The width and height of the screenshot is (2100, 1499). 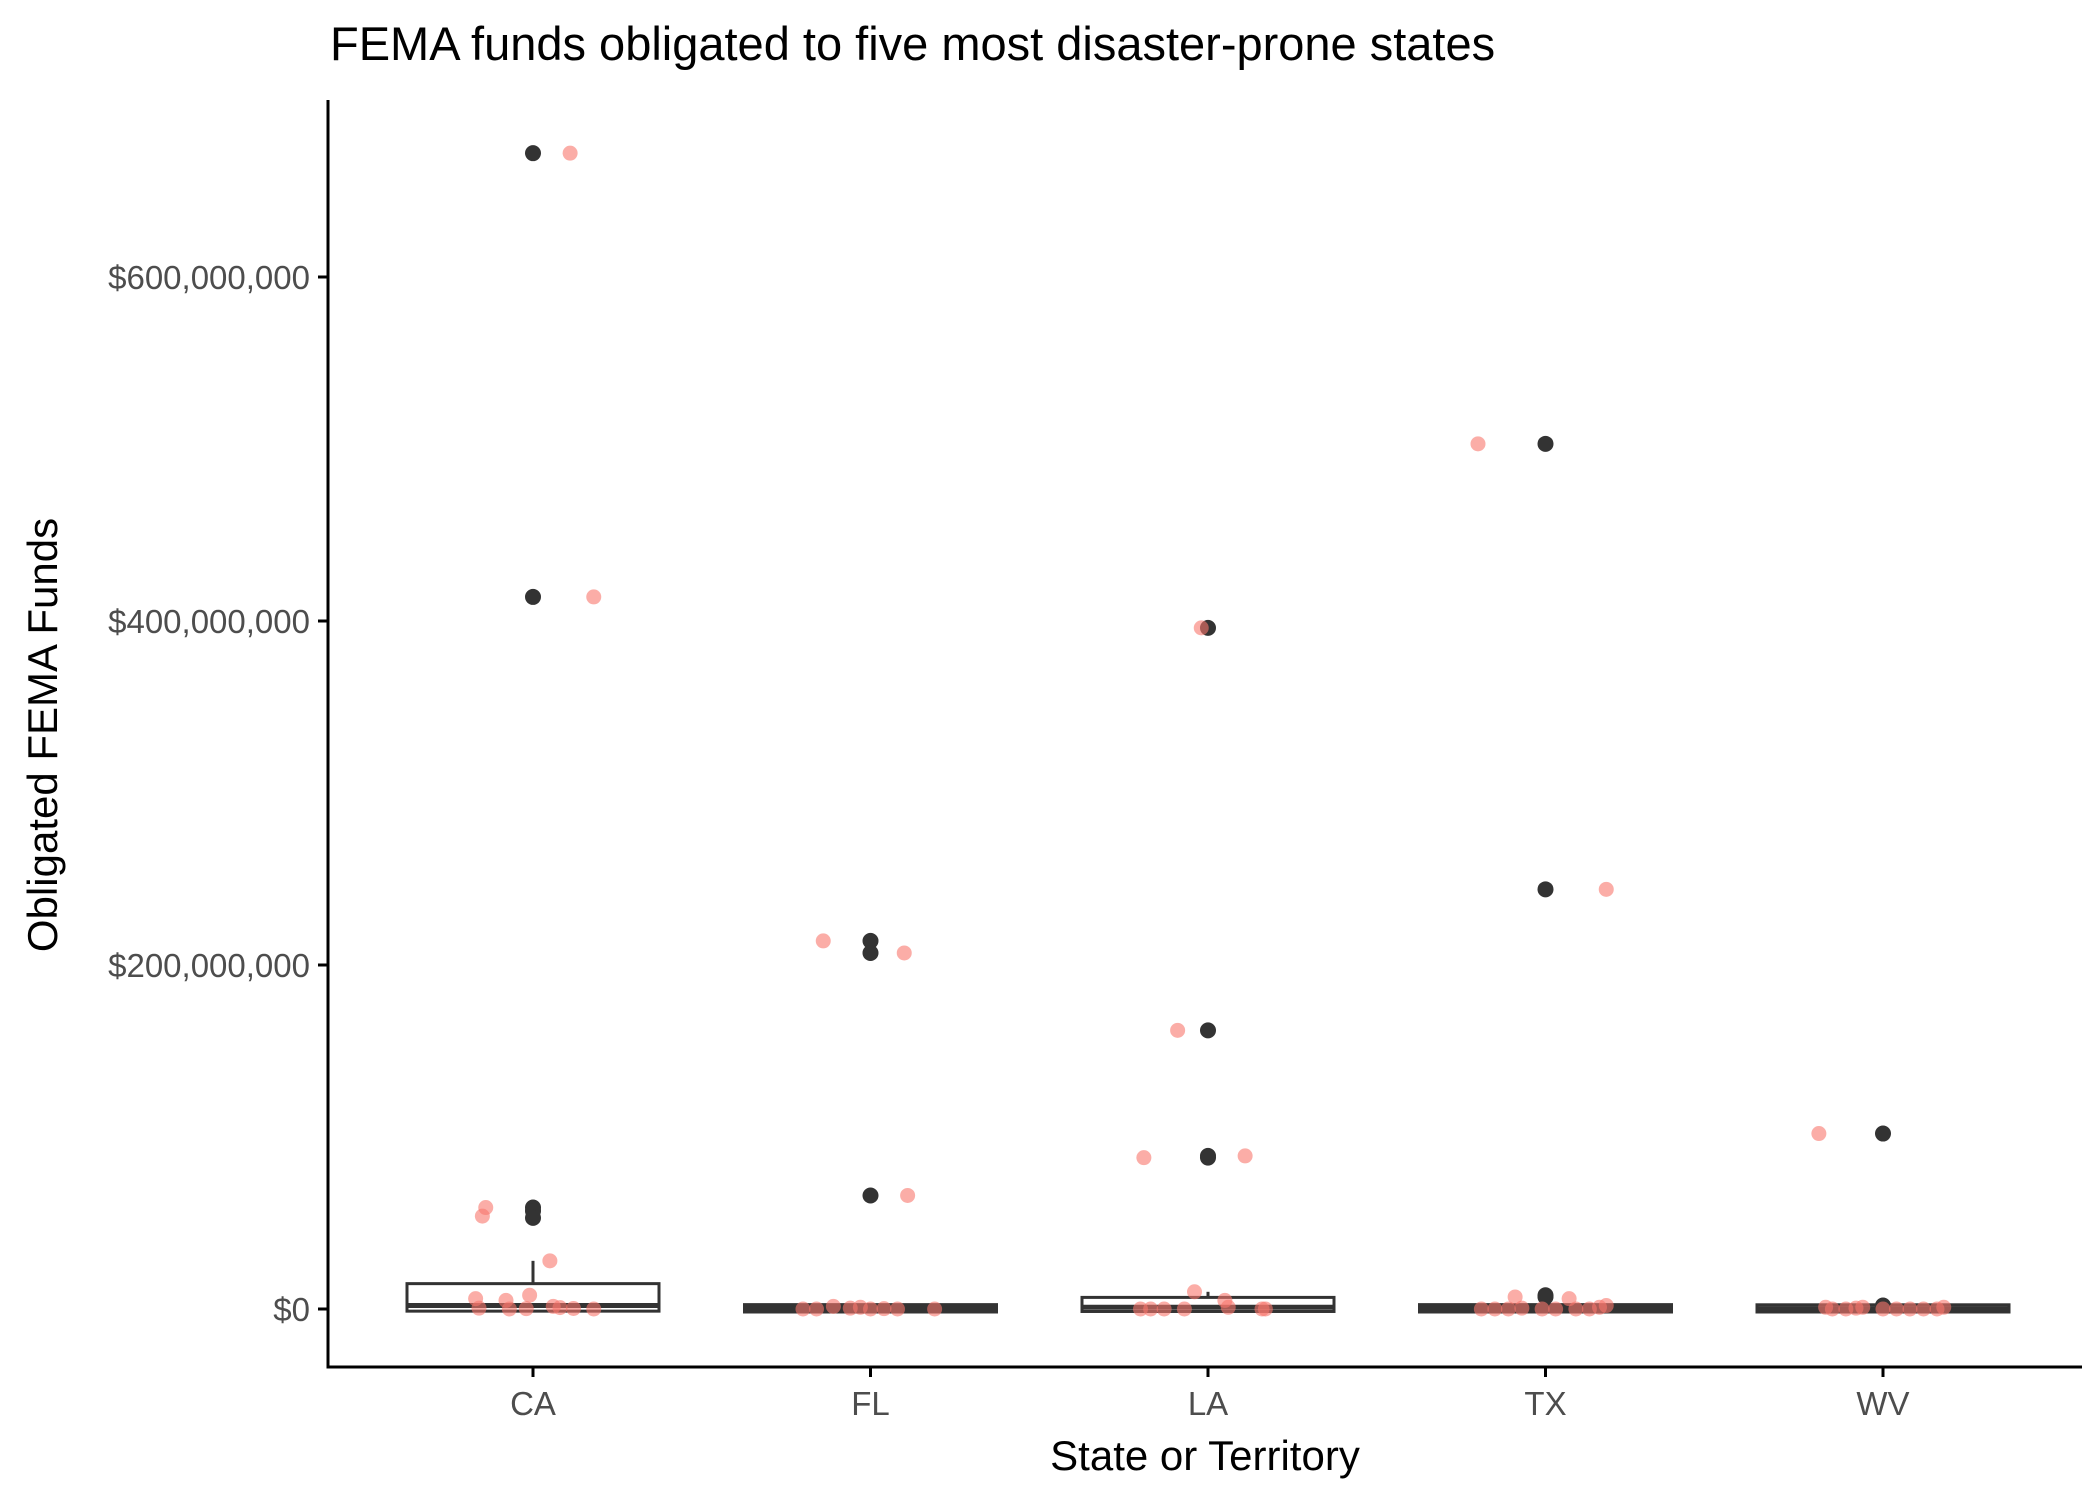 I want to click on x-tick-label: WV, so click(x=1882, y=1403).